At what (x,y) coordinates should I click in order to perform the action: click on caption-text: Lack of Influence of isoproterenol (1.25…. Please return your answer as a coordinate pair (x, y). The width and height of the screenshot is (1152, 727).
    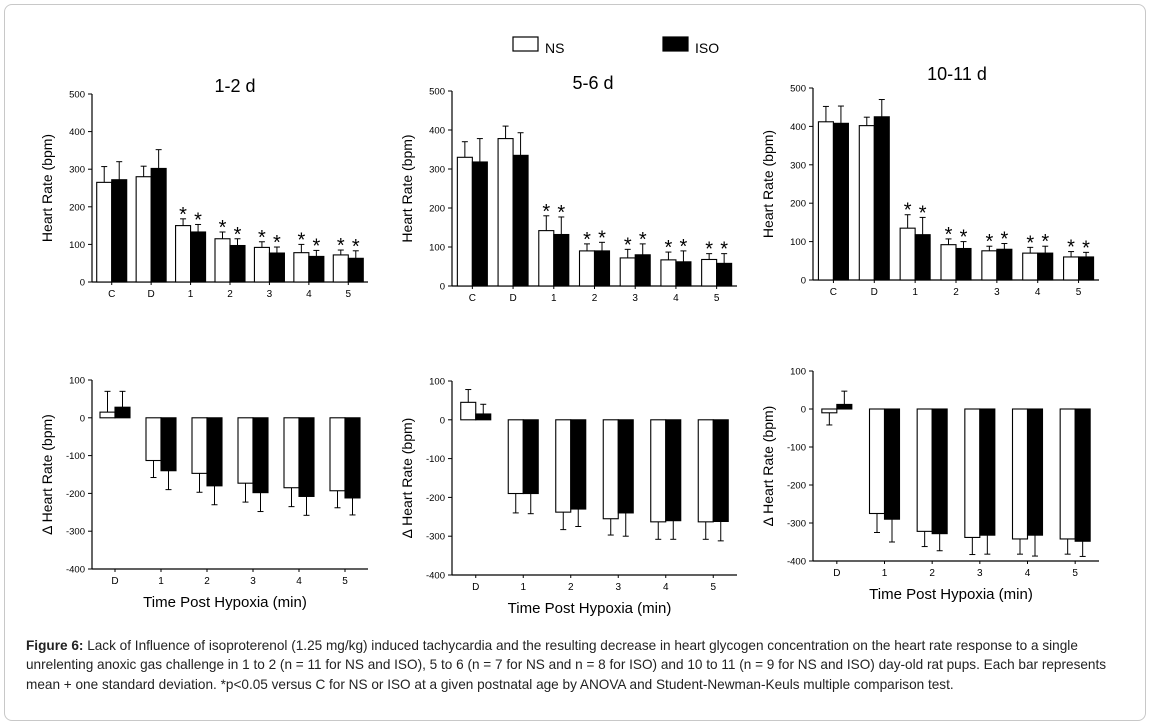
    Looking at the image, I should click on (566, 665).